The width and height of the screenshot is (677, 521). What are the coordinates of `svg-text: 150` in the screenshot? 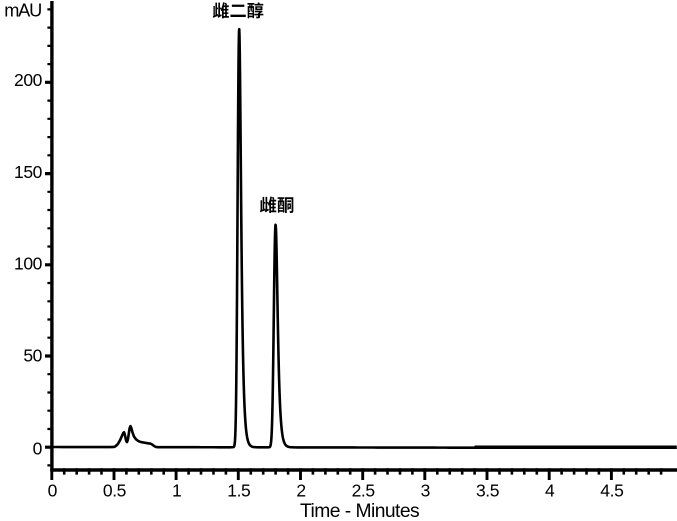 It's located at (28, 172).